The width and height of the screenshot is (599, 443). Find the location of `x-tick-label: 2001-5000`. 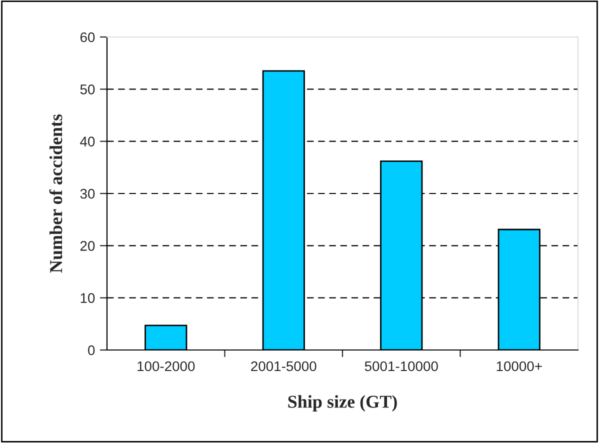

x-tick-label: 2001-5000 is located at coordinates (283, 366).